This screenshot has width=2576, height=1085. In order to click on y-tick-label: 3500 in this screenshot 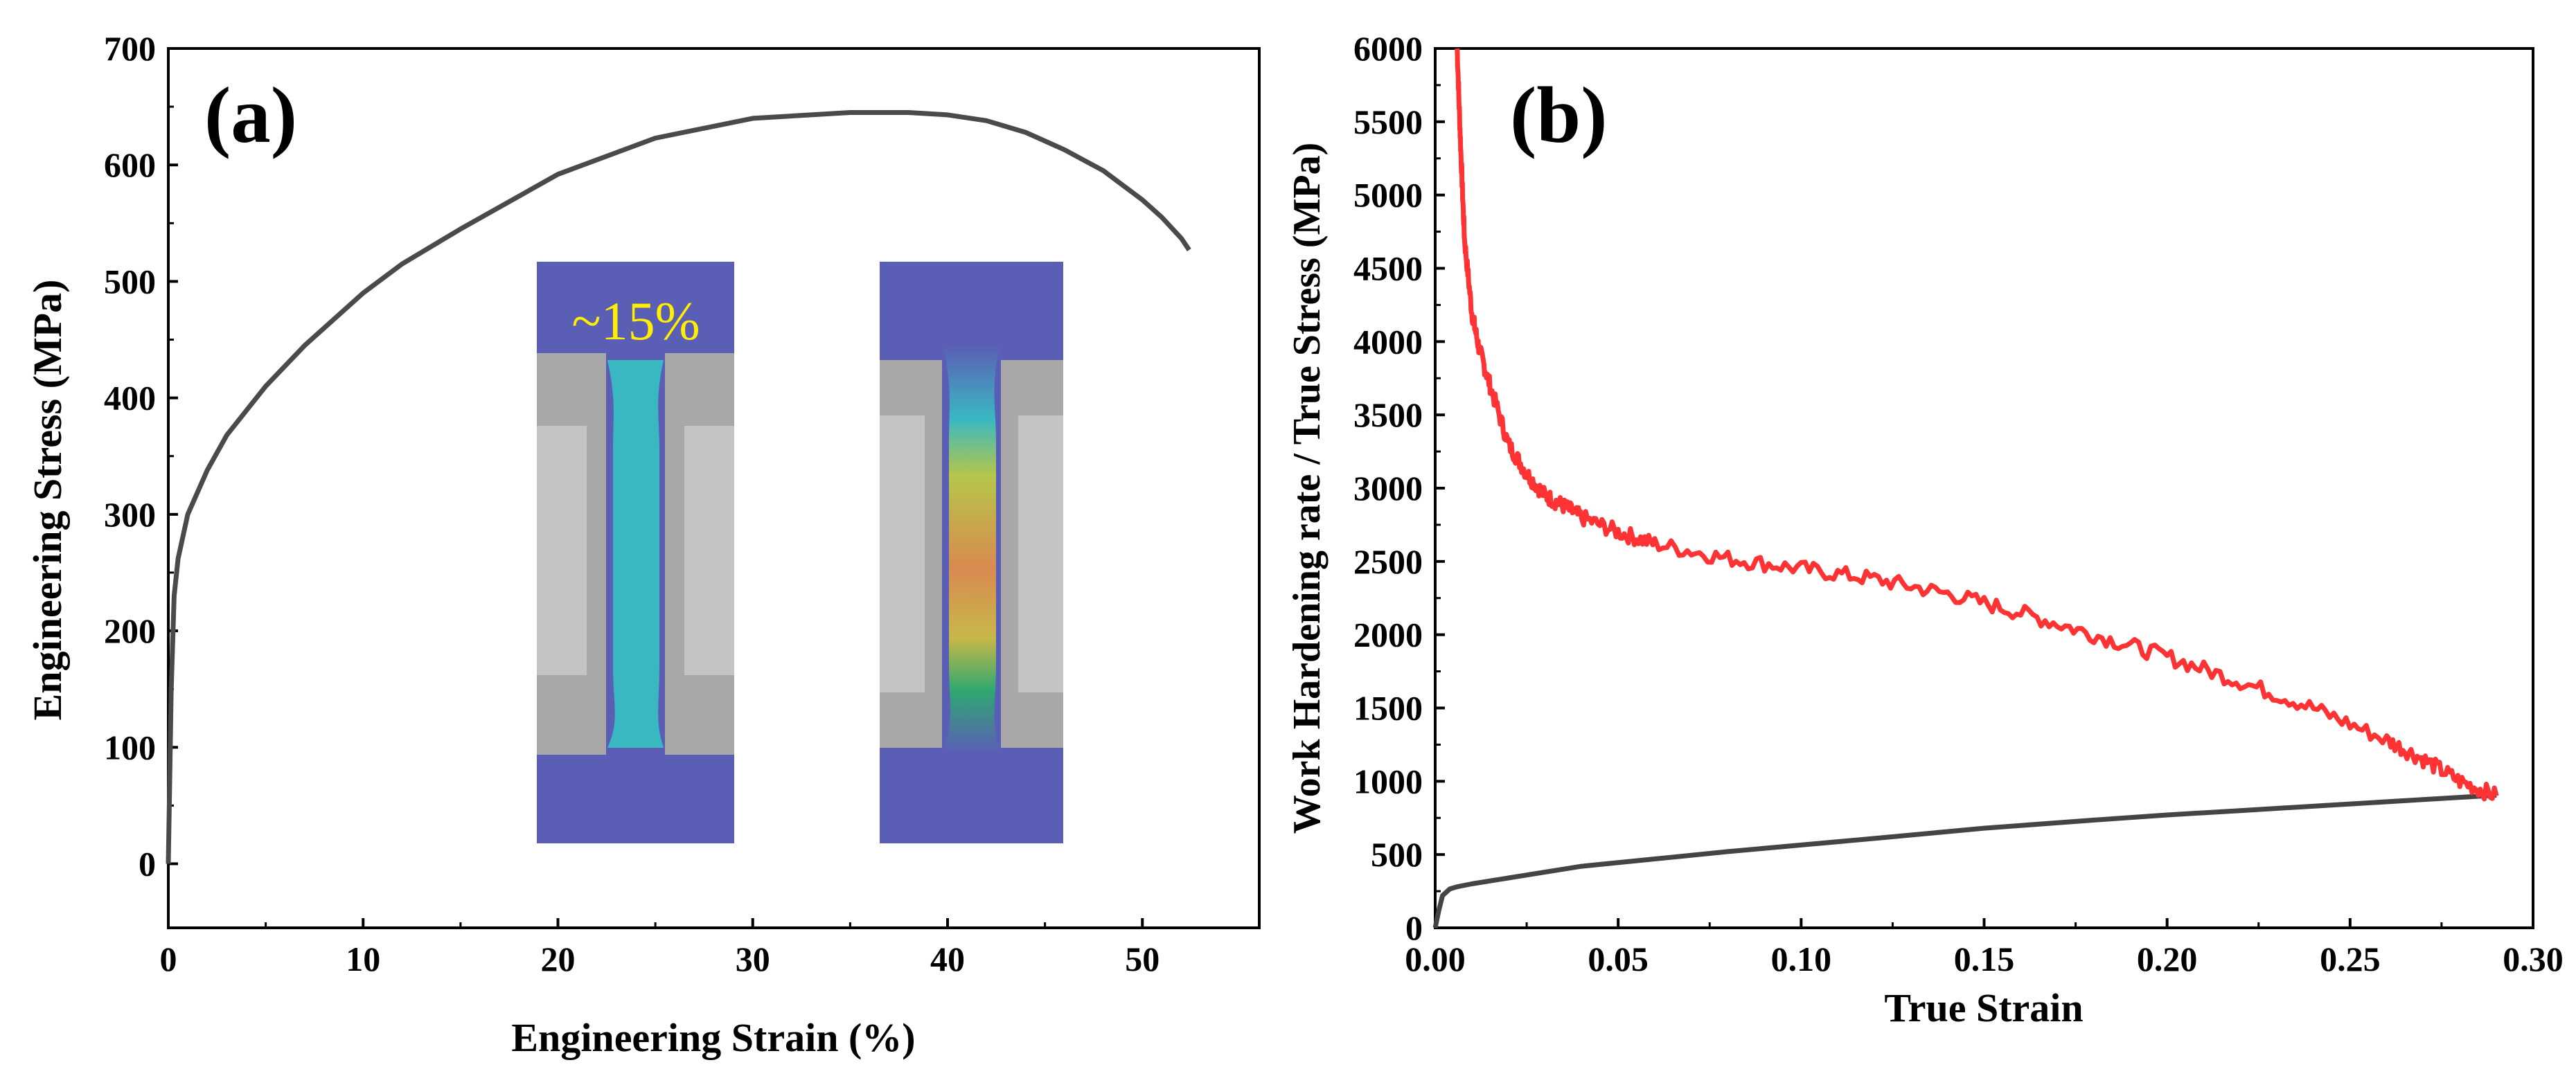, I will do `click(1388, 414)`.